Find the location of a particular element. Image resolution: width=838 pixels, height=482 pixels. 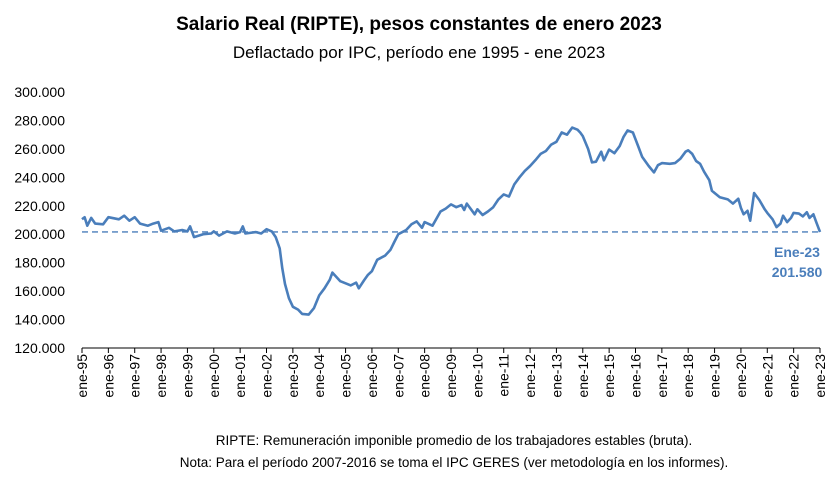

x-tick-label: ene-23 is located at coordinates (820, 376).